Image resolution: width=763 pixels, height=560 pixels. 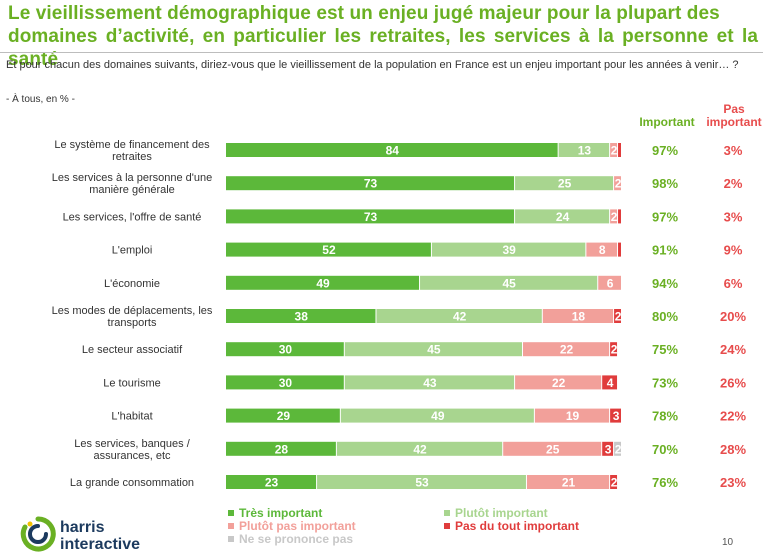 What do you see at coordinates (132, 350) in the screenshot?
I see `category-label: Le secteur associatif` at bounding box center [132, 350].